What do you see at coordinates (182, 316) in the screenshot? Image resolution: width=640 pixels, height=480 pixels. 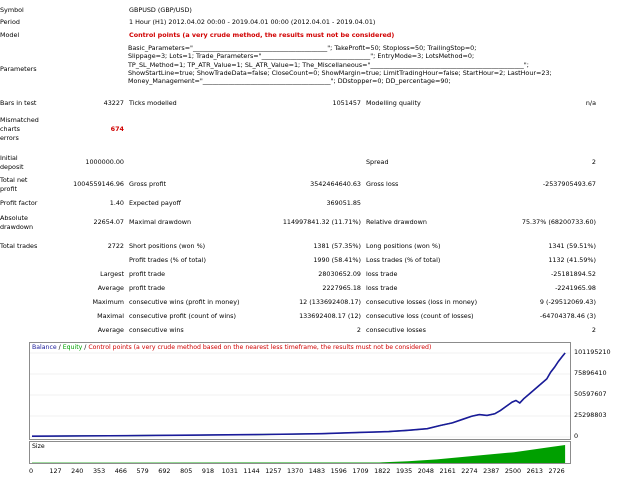 I see `maximal-cons-profit-label: consecutive profit (count of wins)` at bounding box center [182, 316].